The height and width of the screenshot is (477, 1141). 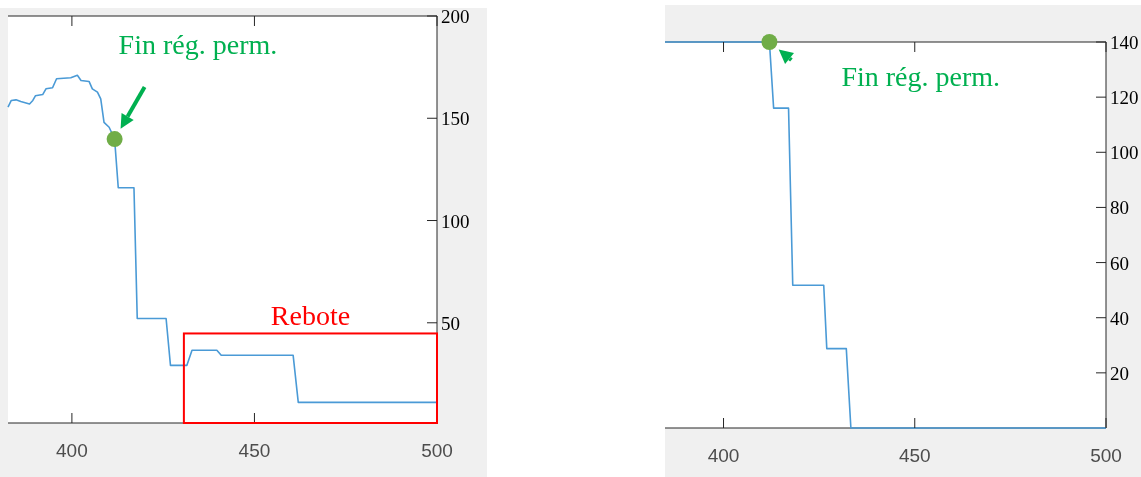 I want to click on y-tick-label: 140, so click(x=1124, y=42).